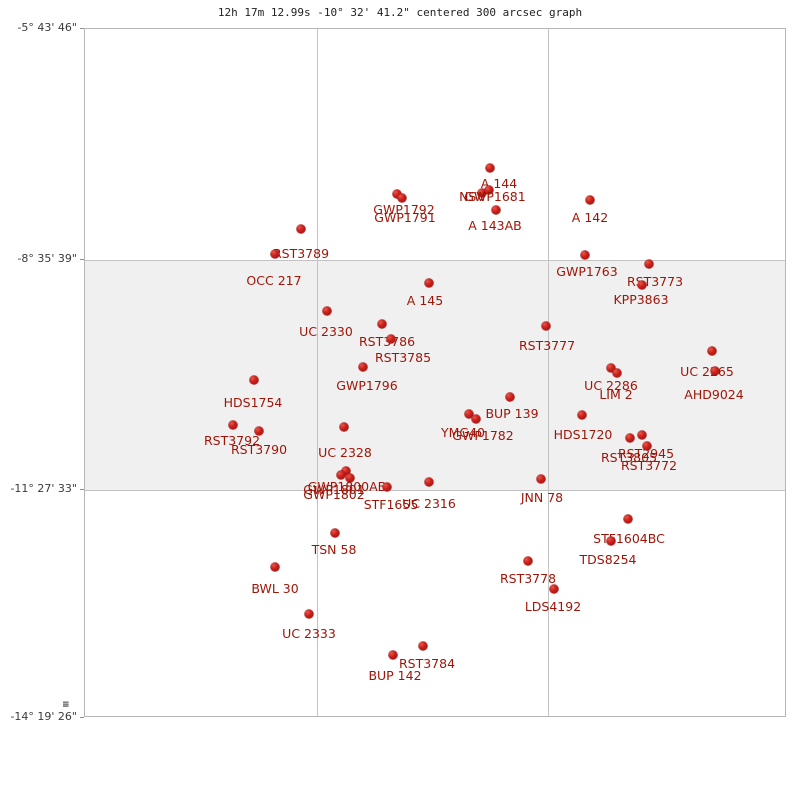 Image resolution: width=800 pixels, height=800 pixels. I want to click on star-label: GWP1801, so click(334, 489).